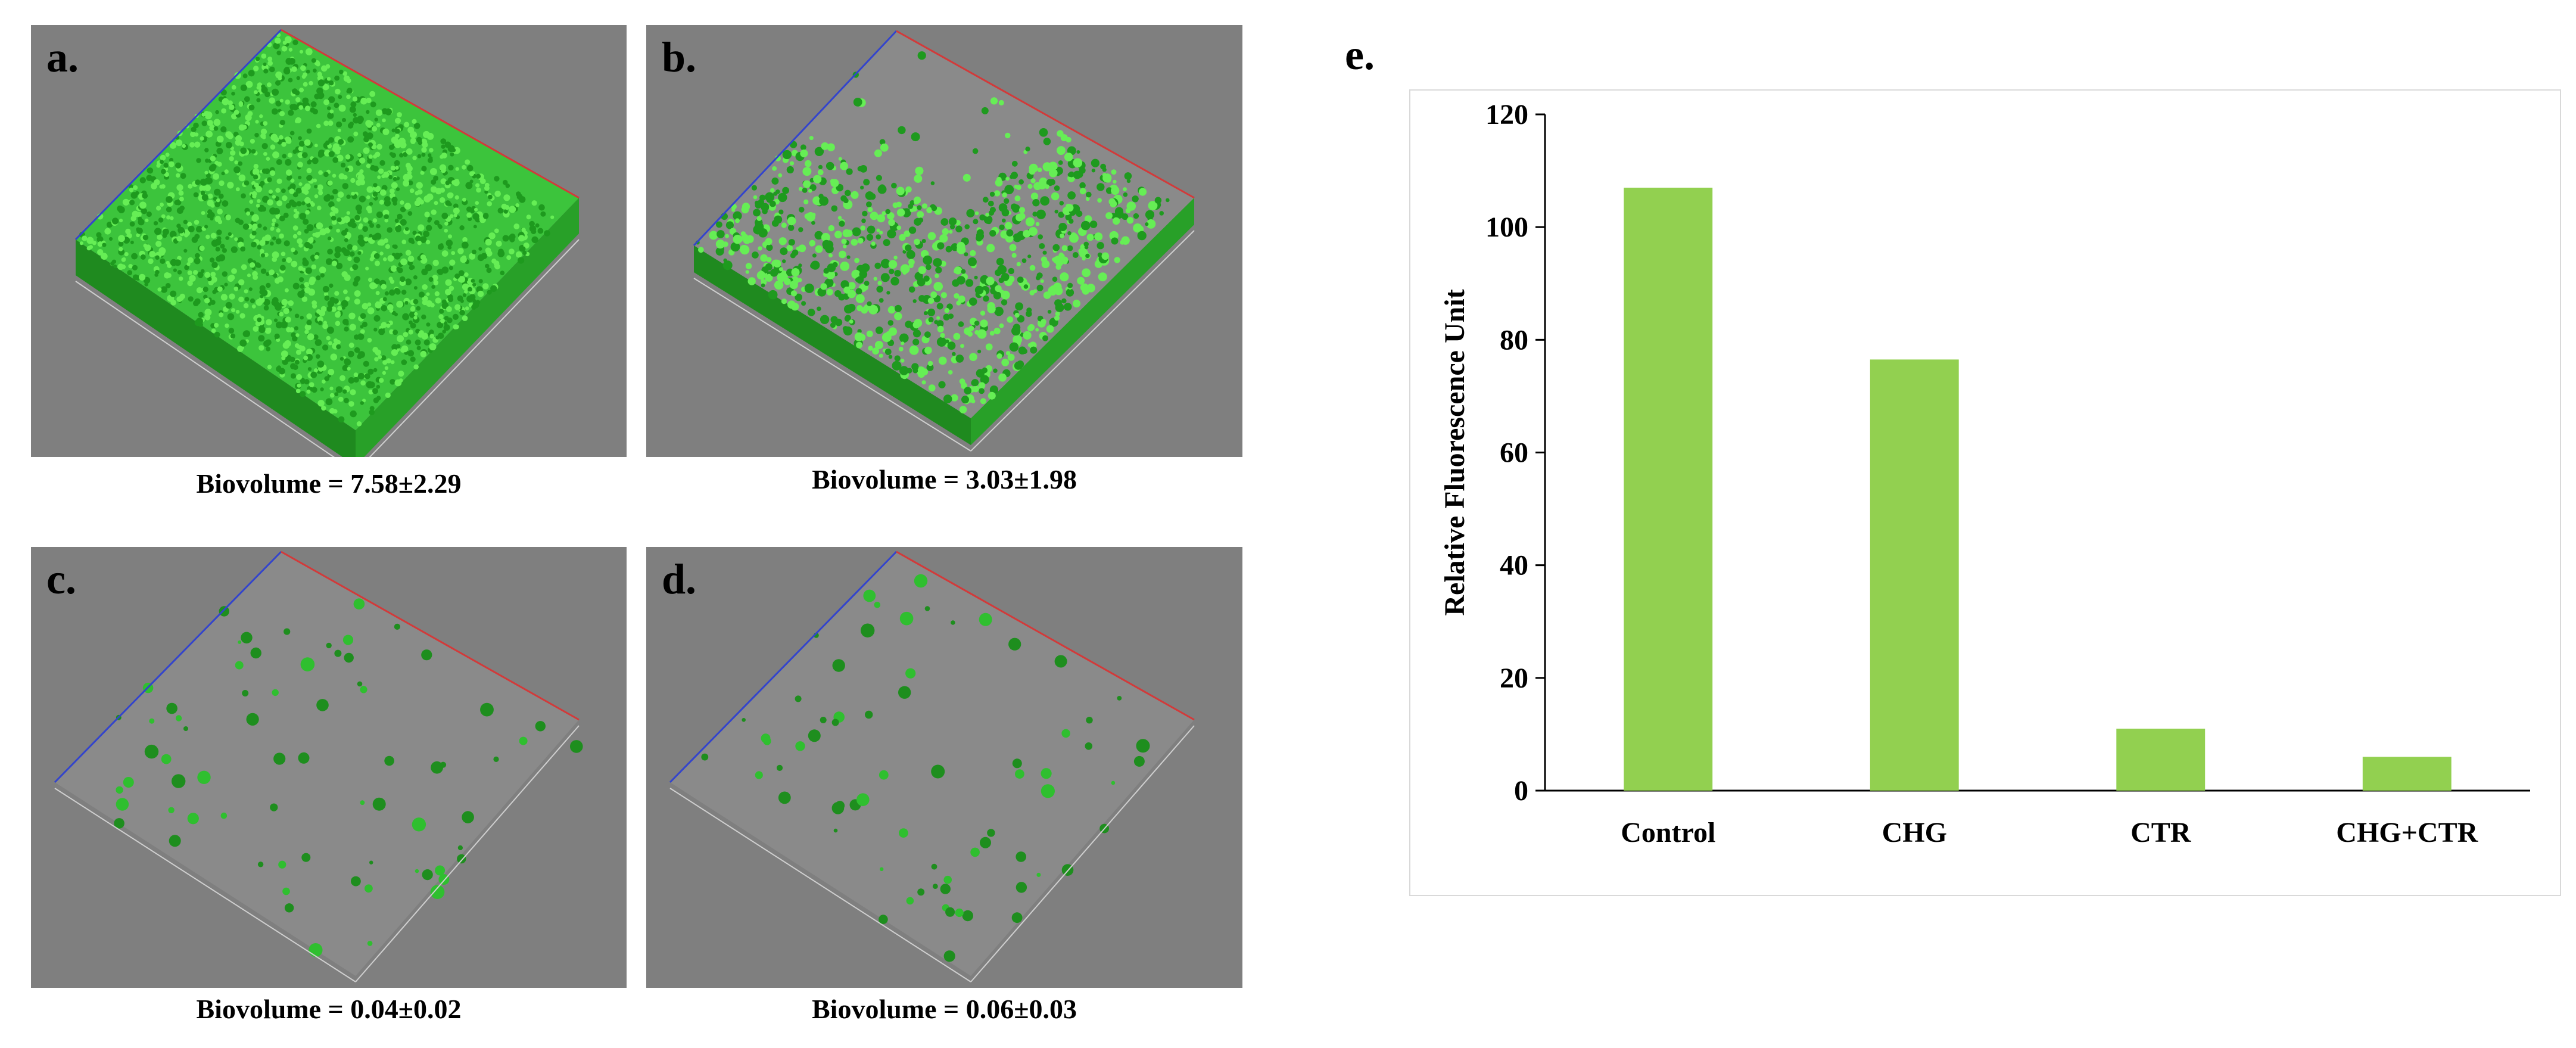 The image size is (2576, 1048). What do you see at coordinates (430, 114) in the screenshot?
I see `axis-line-red` at bounding box center [430, 114].